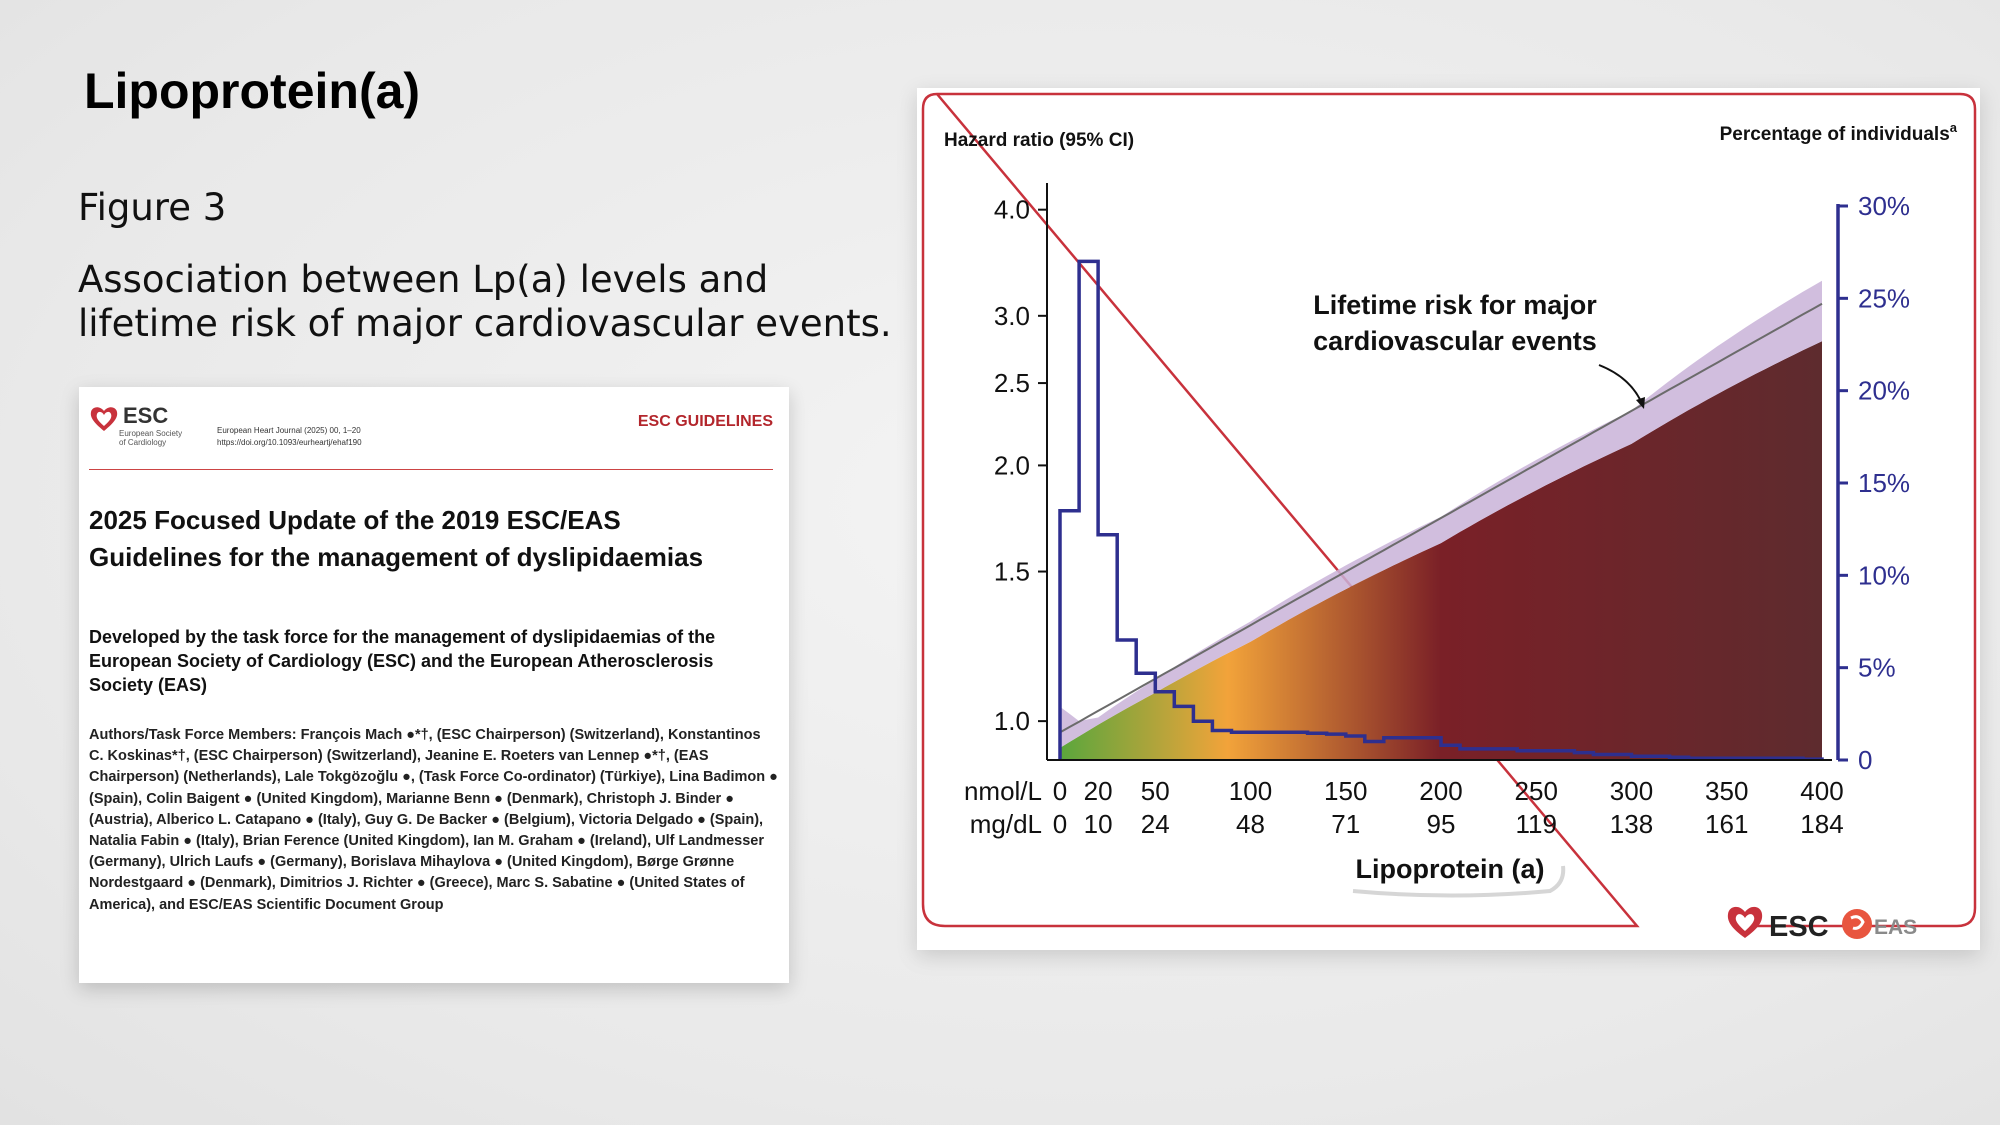  I want to click on x-tick-label-mgdl: 48, so click(1250, 824).